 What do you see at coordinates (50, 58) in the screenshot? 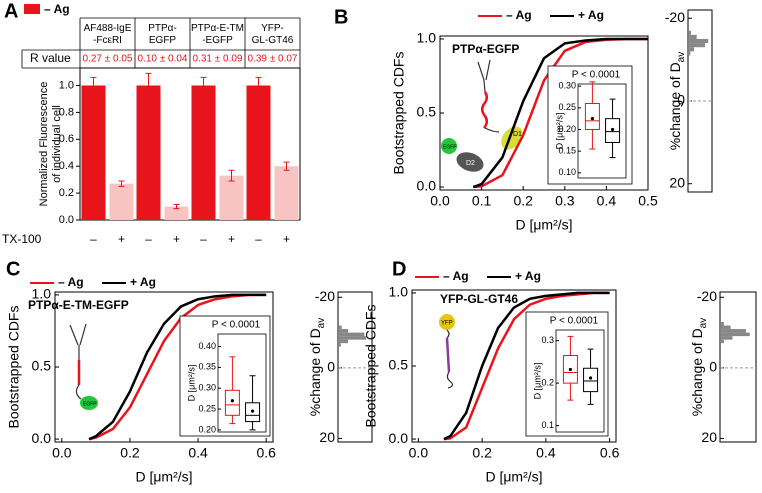
I see `row-label: R value` at bounding box center [50, 58].